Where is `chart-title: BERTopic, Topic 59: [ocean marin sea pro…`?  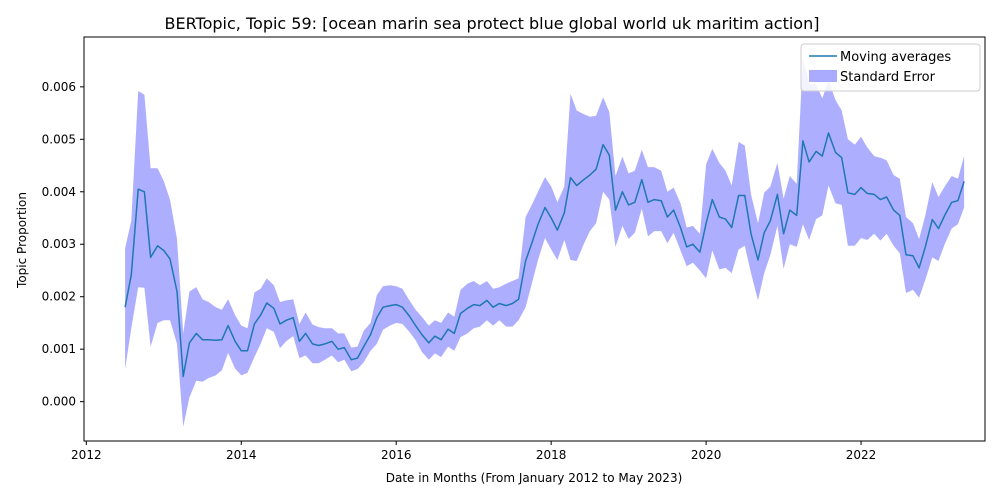 chart-title: BERTopic, Topic 59: [ocean marin sea pro… is located at coordinates (492, 23).